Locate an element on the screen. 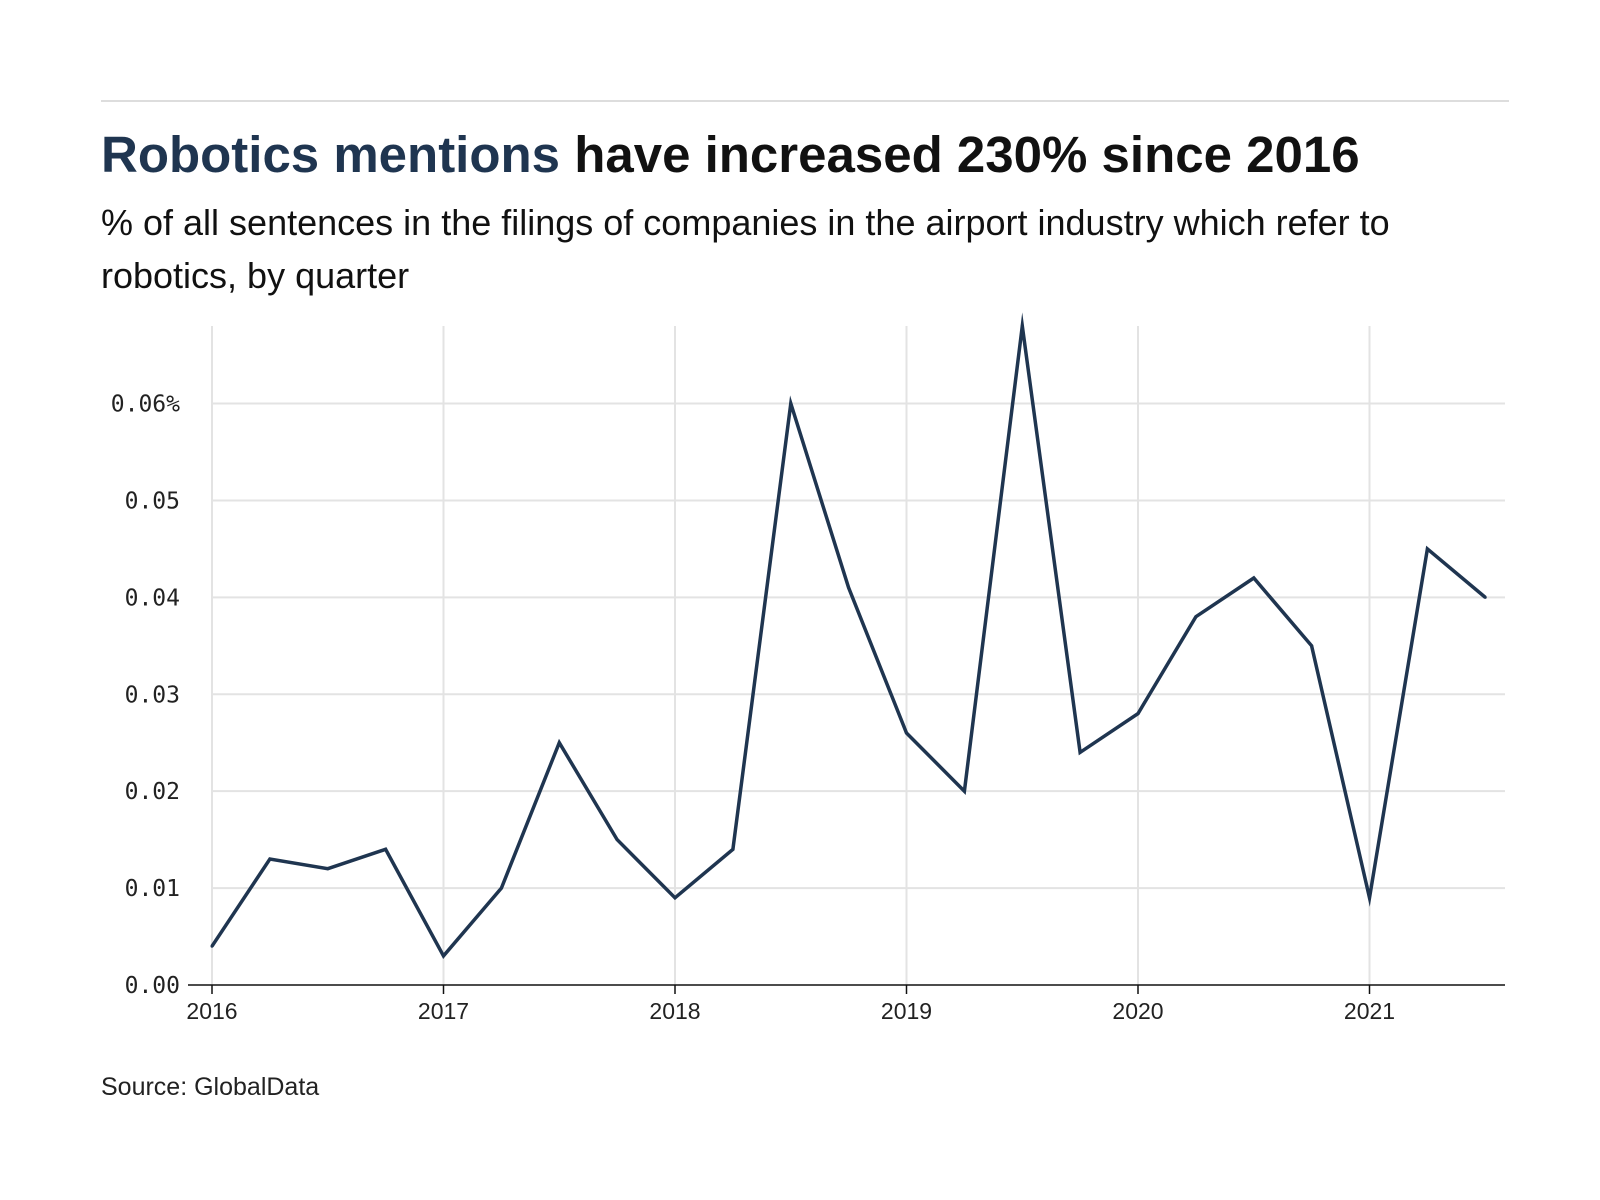 This screenshot has height=1200, width=1600. x-tick-label: 2018 is located at coordinates (674, 1011).